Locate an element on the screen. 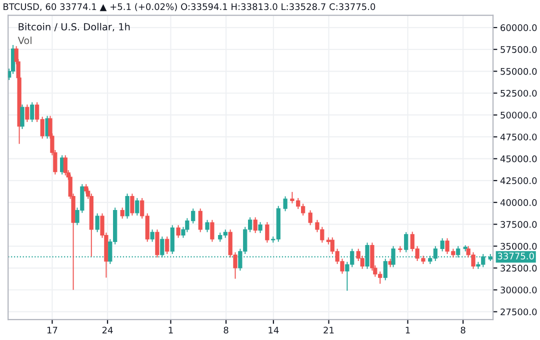 This screenshot has height=340, width=540. y-tick-label: 60000.0 is located at coordinates (518, 28).